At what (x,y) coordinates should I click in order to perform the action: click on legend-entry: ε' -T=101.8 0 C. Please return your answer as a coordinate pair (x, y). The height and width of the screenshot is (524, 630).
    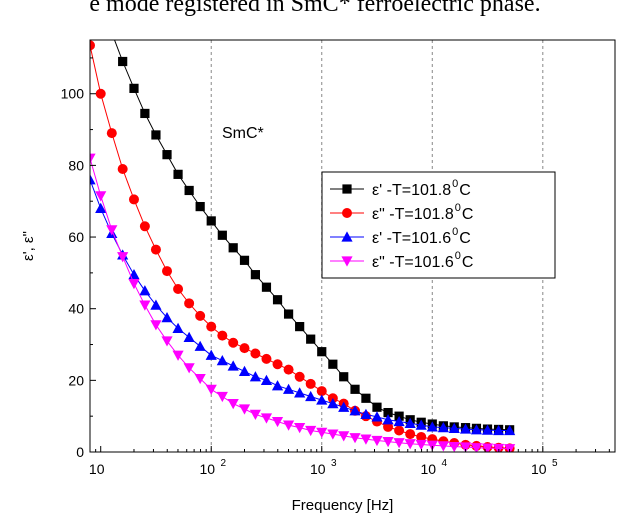
    Looking at the image, I should click on (400, 188).